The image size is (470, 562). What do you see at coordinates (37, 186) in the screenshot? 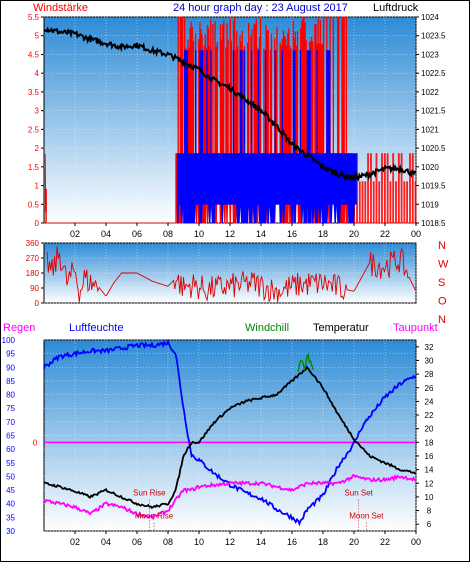
I see `wind-tick-label: 1` at bounding box center [37, 186].